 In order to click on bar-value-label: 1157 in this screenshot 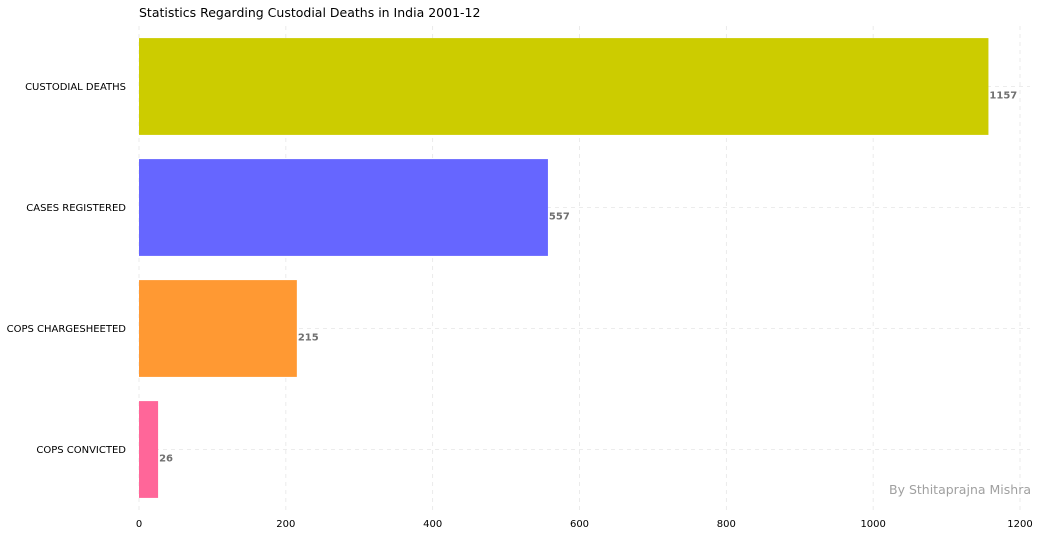, I will do `click(1003, 96)`.